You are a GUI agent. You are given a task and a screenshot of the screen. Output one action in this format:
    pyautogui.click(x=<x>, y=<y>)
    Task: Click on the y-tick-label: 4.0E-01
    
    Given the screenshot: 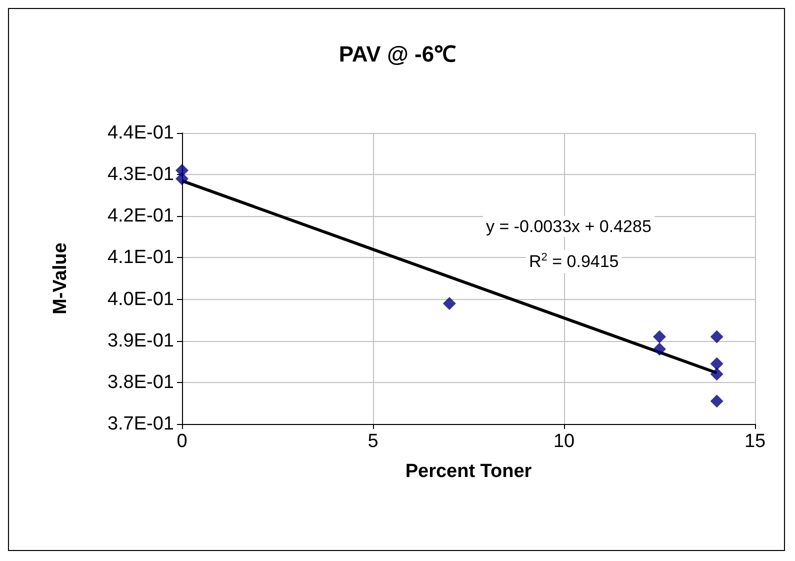 What is the action you would take?
    pyautogui.click(x=140, y=299)
    